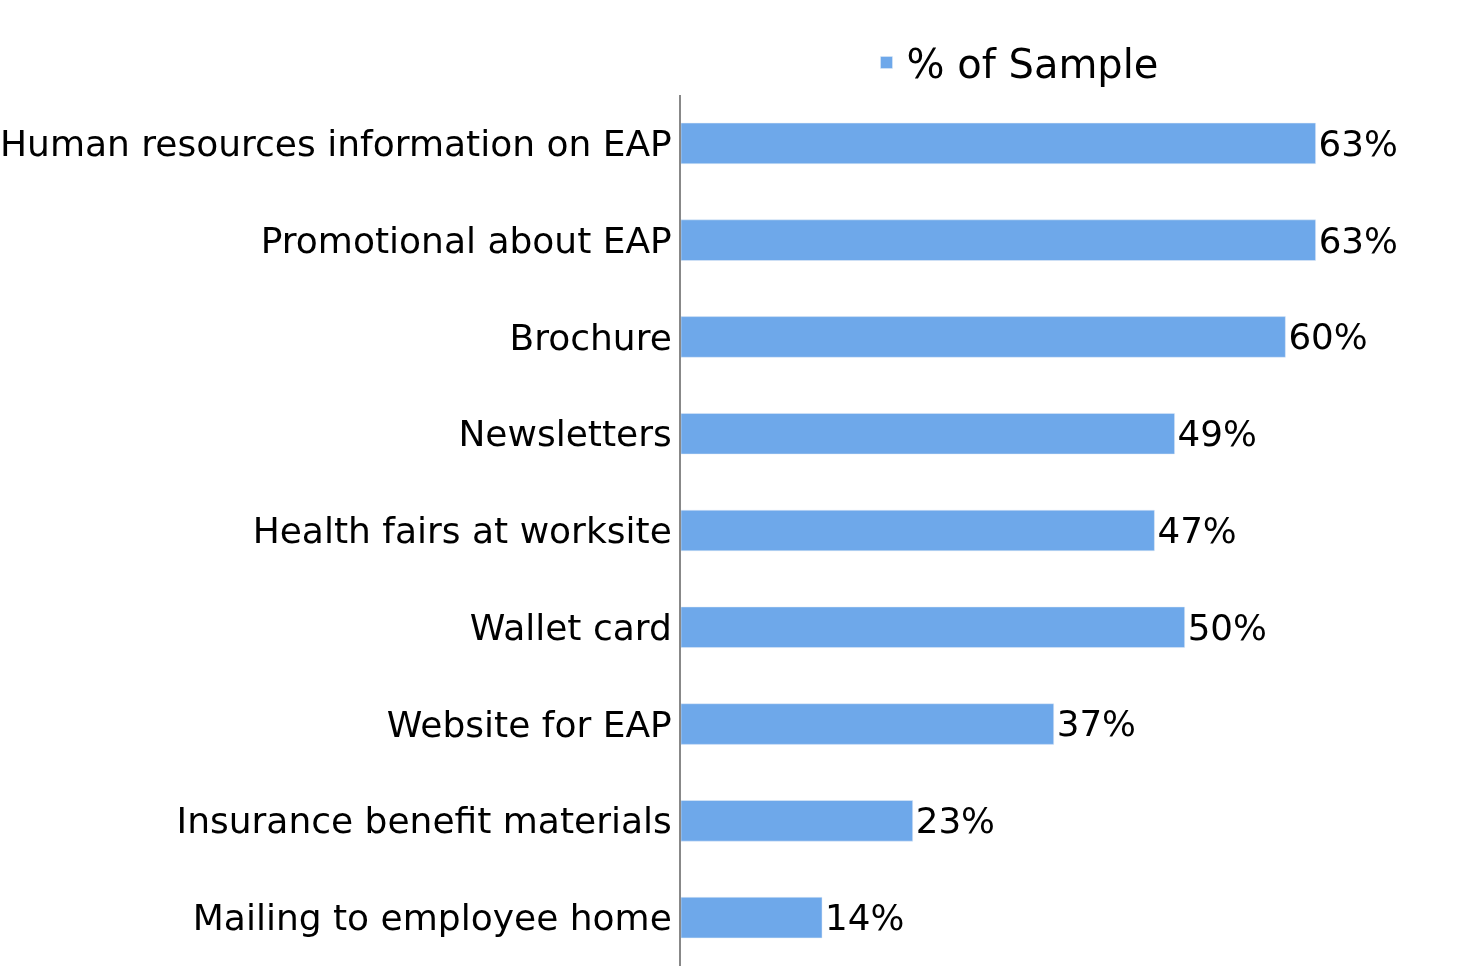  I want to click on data-label: 37%, so click(1096, 724).